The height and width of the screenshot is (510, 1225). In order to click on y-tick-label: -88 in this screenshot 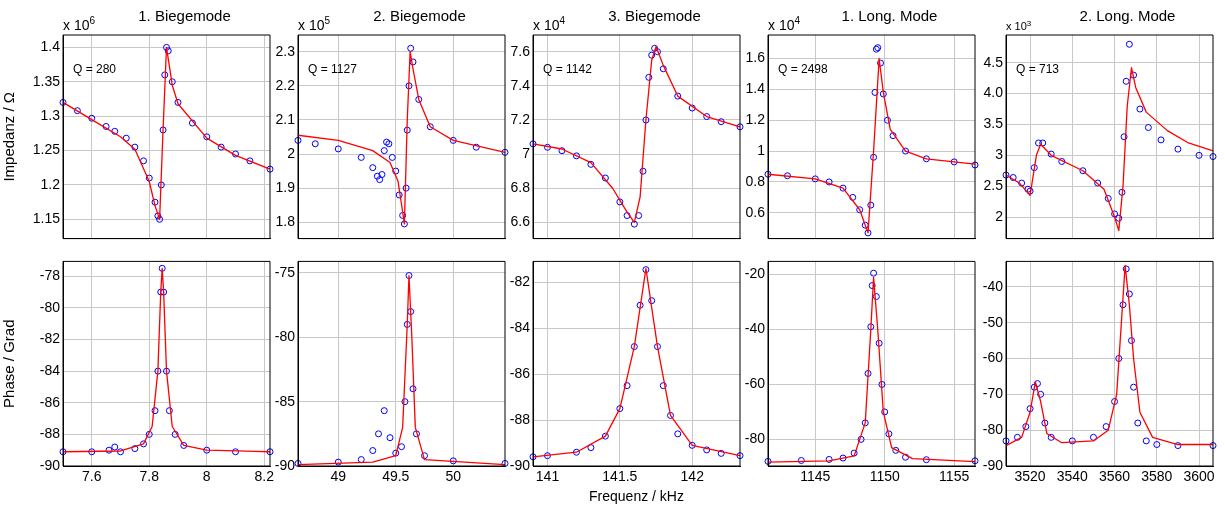, I will do `click(520, 418)`.